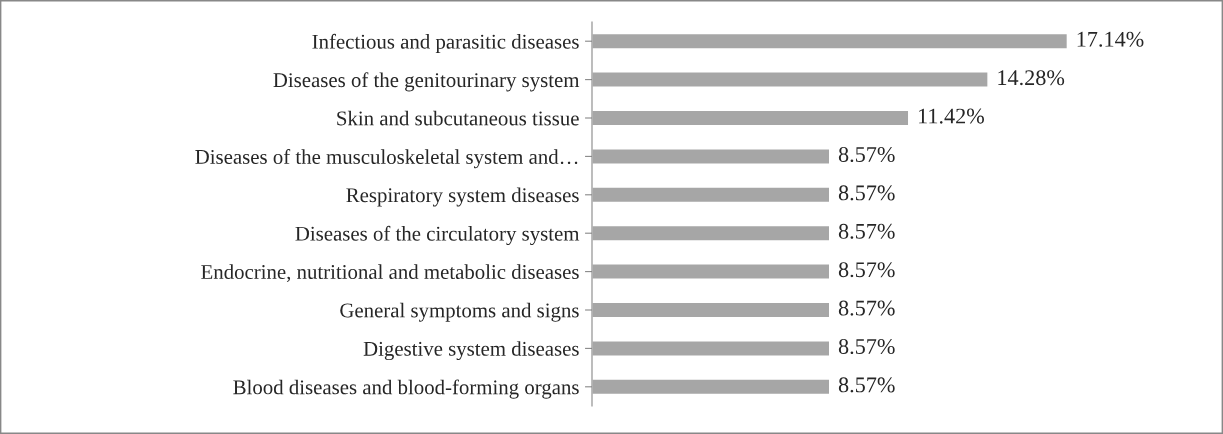  What do you see at coordinates (437, 235) in the screenshot?
I see `y-tick-label: Diseases of the circulatory system` at bounding box center [437, 235].